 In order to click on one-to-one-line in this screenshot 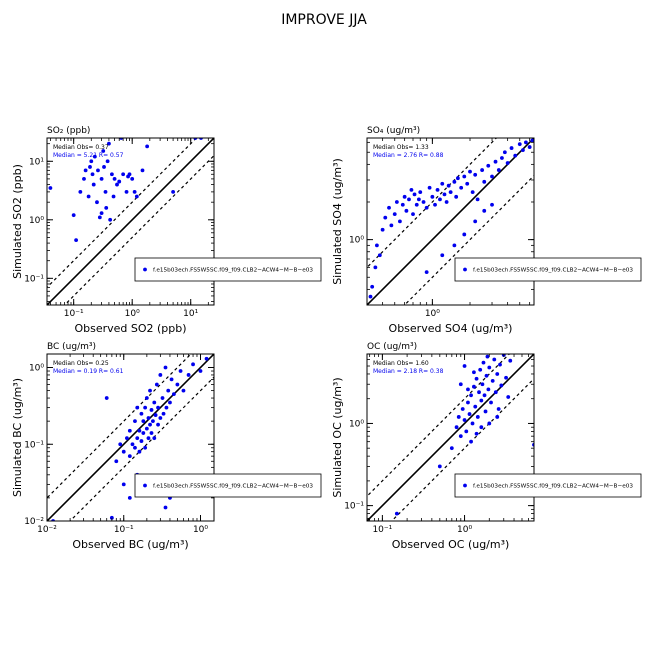, I will do `click(450, 221)`.